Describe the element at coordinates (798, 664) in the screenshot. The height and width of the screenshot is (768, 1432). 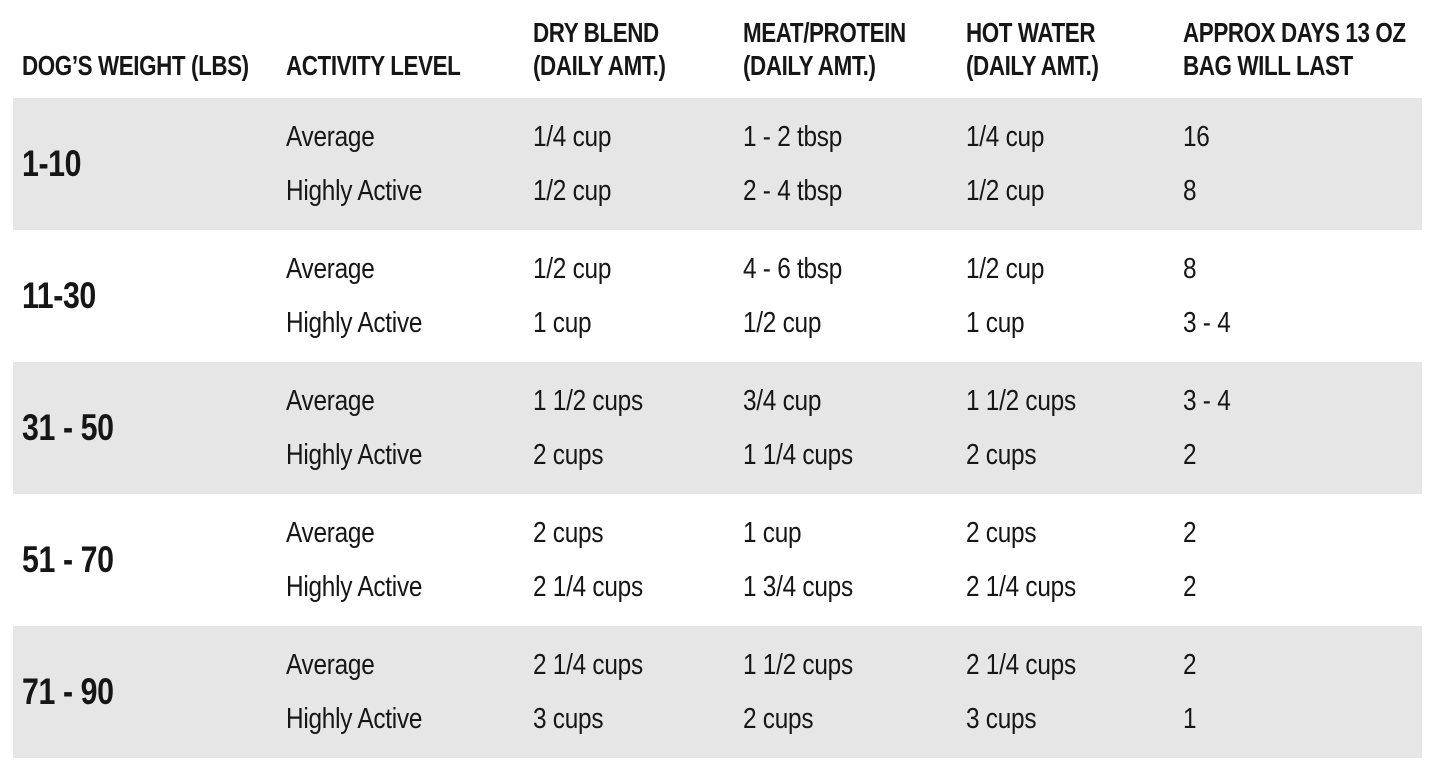
I see `cell-meat-protein: 1 1/2 cups` at that location.